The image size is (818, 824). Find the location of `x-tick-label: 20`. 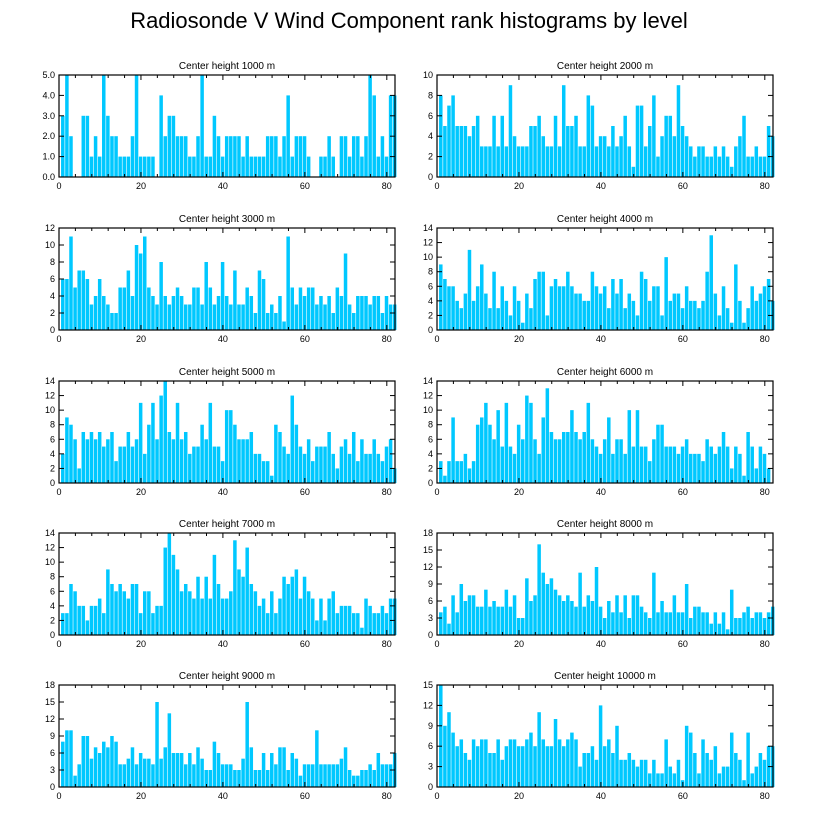

x-tick-label: 20 is located at coordinates (141, 186).